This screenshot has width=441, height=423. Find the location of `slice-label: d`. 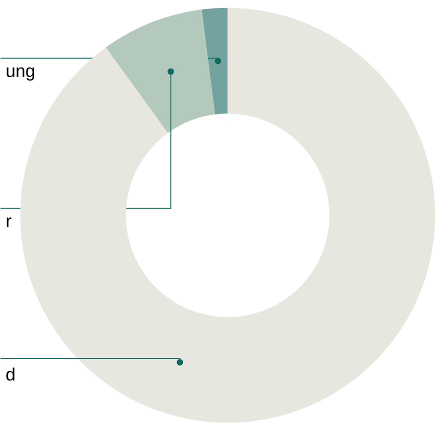

slice-label: d is located at coordinates (10, 374).